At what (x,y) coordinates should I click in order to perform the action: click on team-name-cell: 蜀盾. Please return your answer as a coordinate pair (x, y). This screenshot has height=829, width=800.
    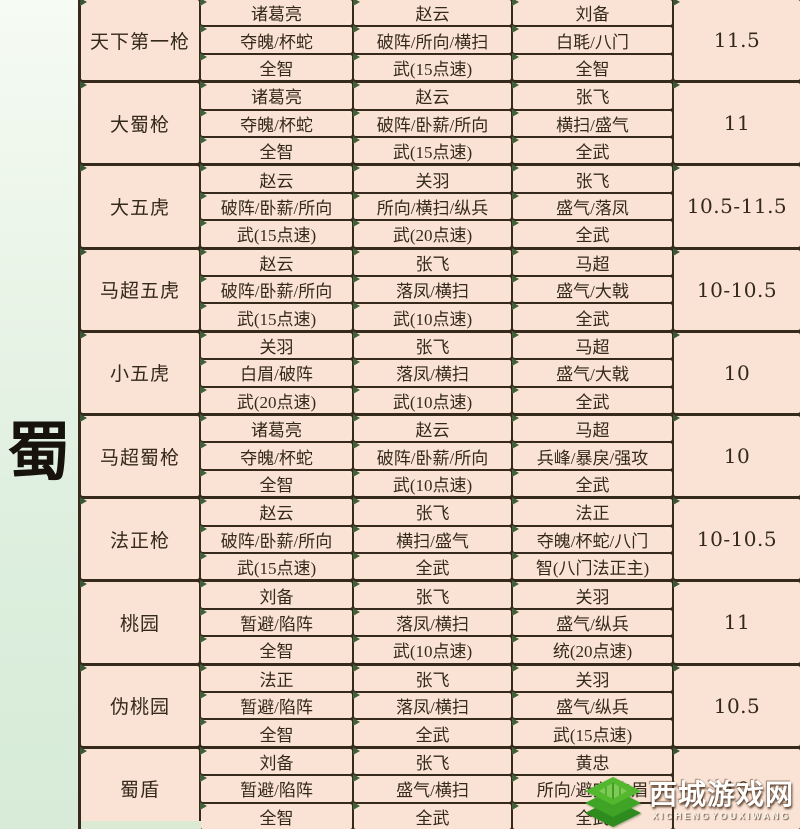
    Looking at the image, I should click on (139, 787).